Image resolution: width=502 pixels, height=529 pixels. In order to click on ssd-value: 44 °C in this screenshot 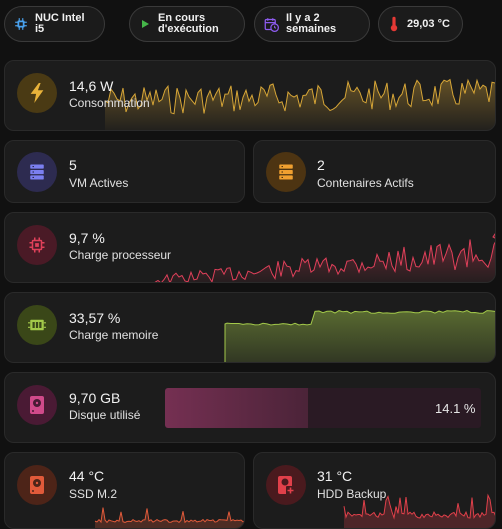, I will do `click(87, 476)`.